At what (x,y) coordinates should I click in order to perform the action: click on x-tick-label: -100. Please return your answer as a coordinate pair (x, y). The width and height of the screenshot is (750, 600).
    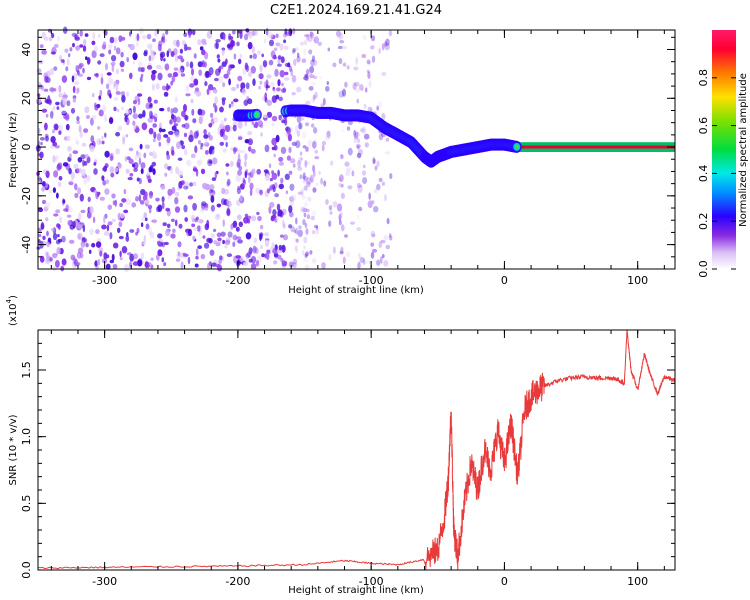
    Looking at the image, I should click on (371, 280).